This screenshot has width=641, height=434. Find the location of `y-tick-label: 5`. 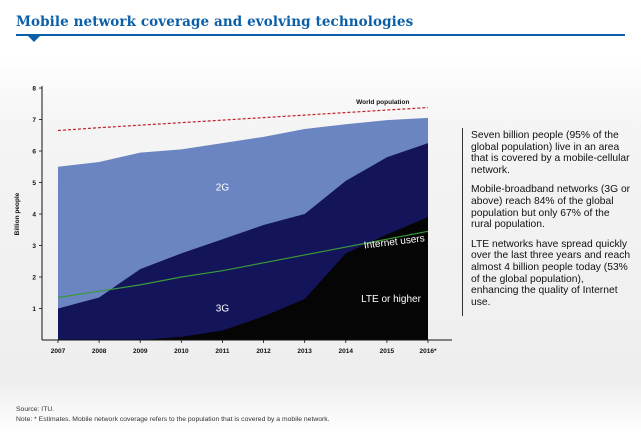

y-tick-label: 5 is located at coordinates (34, 183).